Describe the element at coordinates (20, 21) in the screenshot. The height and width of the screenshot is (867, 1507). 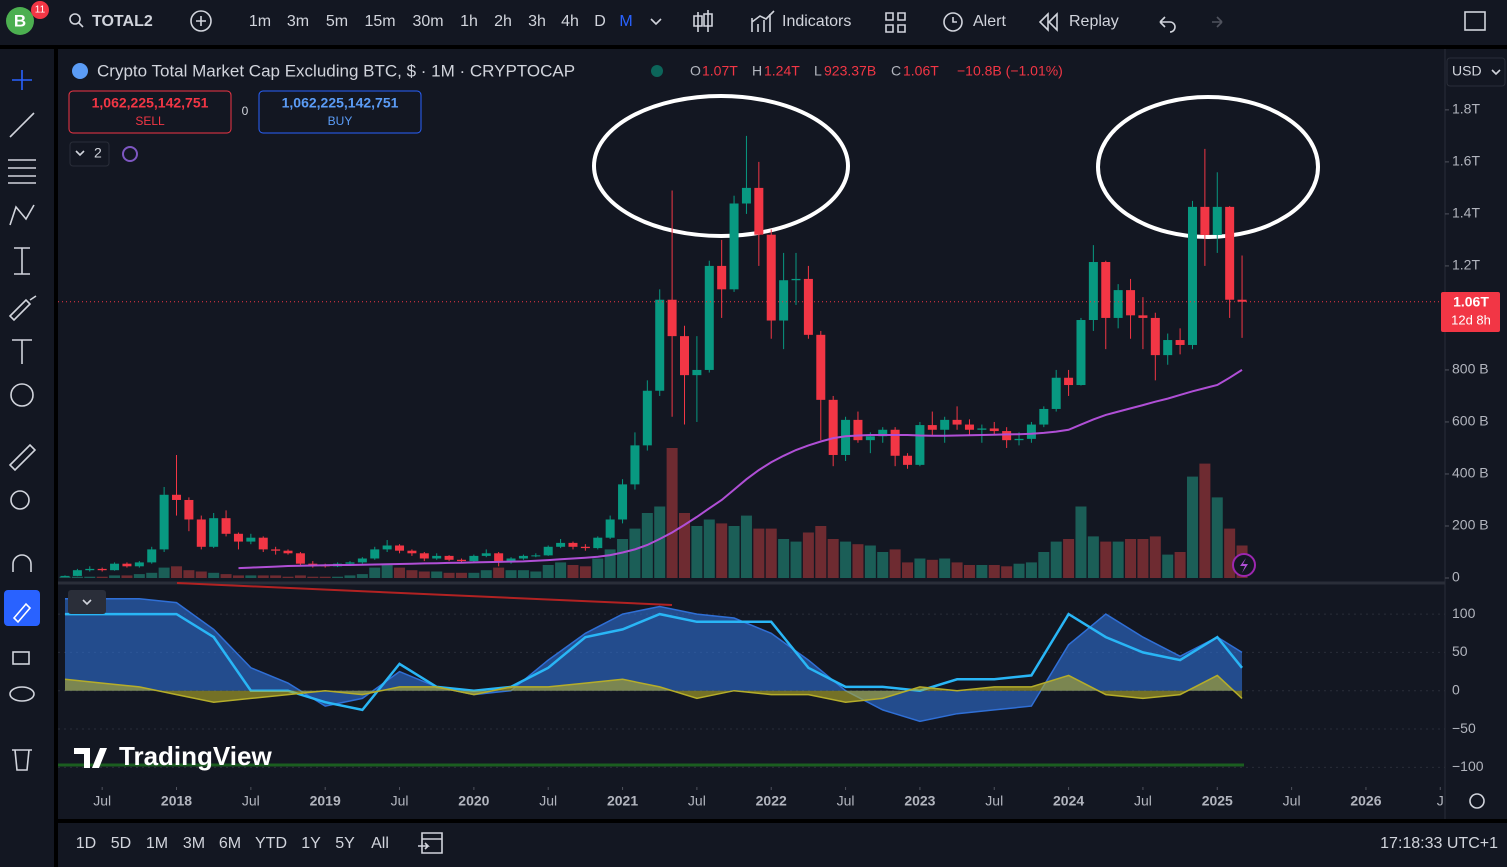
I see `avatar` at that location.